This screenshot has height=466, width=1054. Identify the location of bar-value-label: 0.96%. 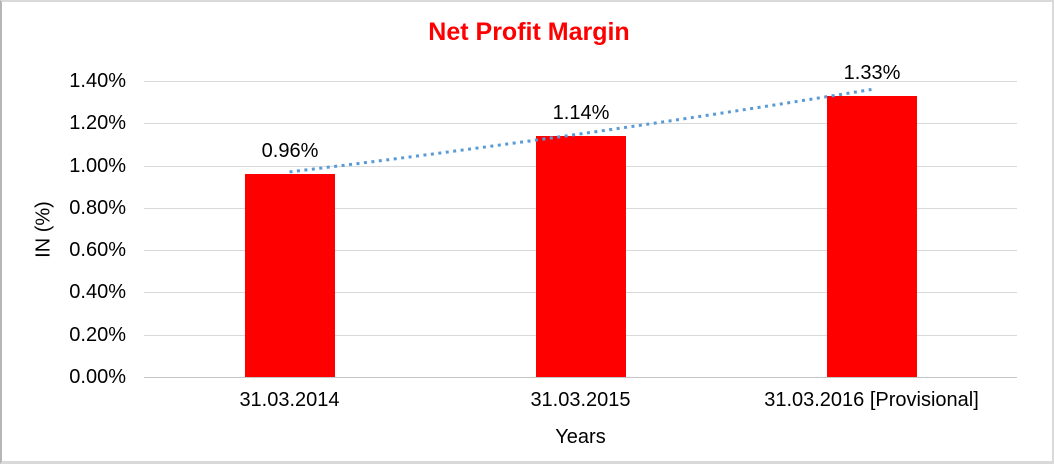
(290, 151).